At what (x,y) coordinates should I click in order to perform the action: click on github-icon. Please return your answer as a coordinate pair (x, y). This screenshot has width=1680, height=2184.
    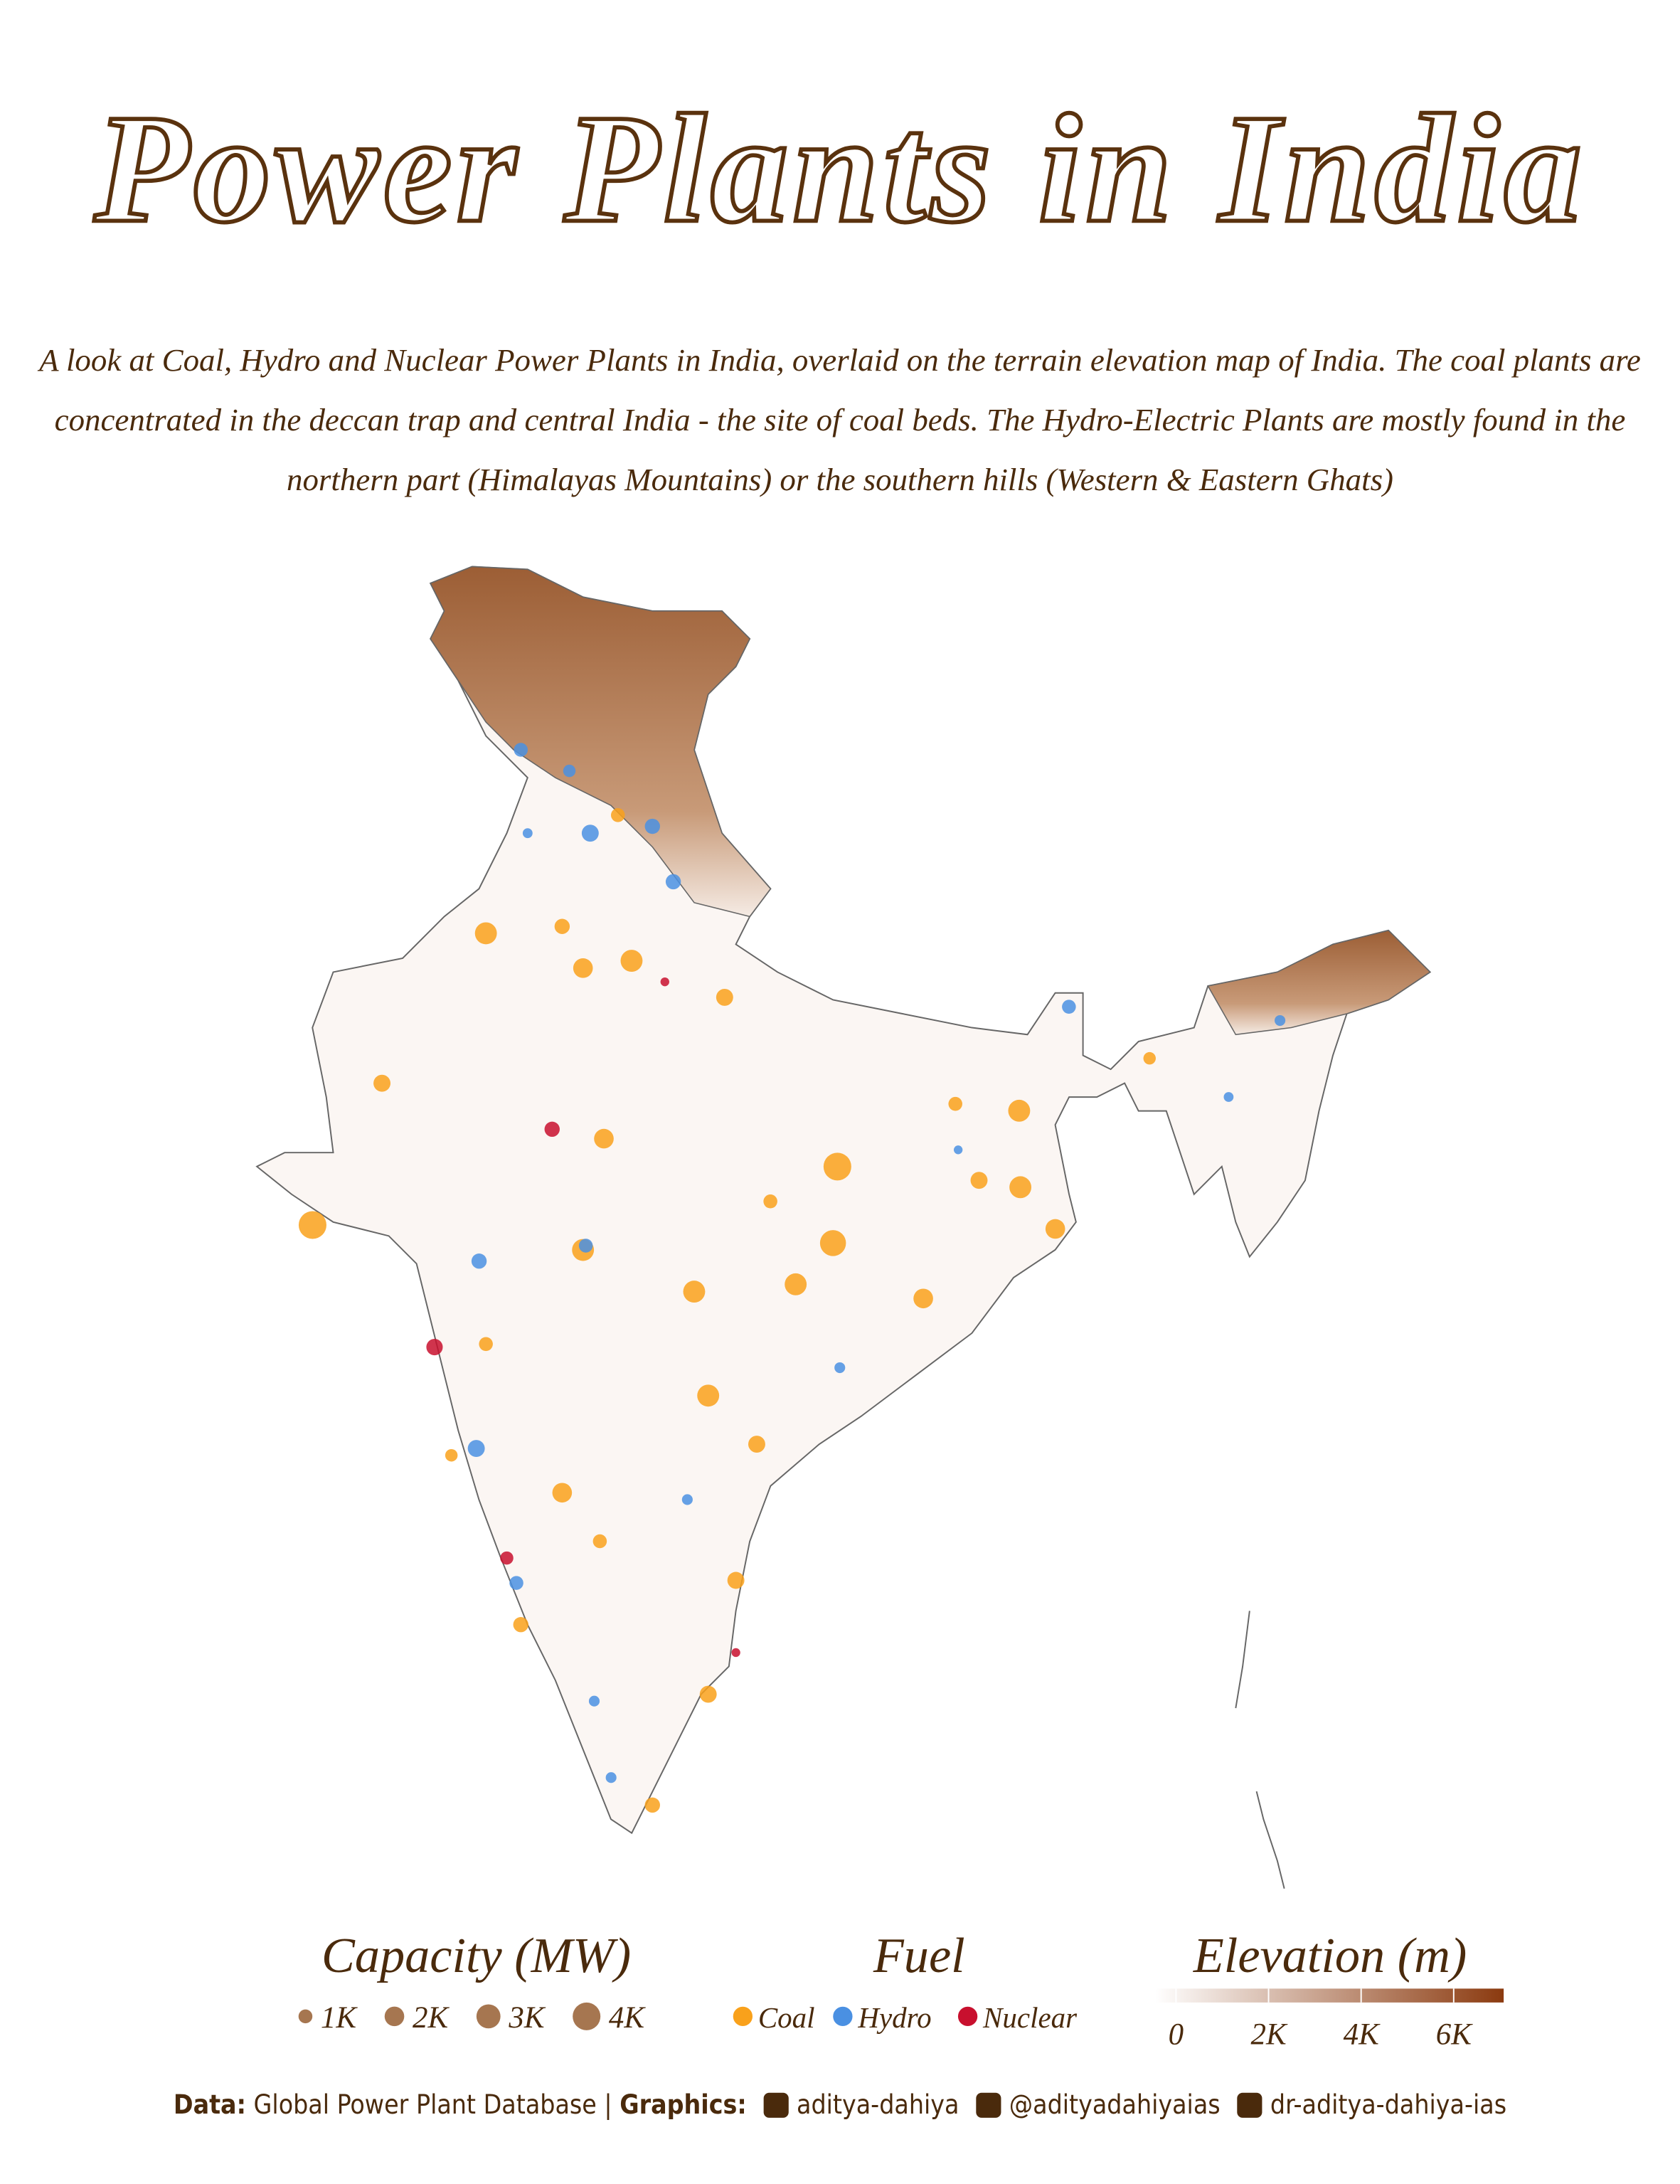
    Looking at the image, I should click on (776, 2105).